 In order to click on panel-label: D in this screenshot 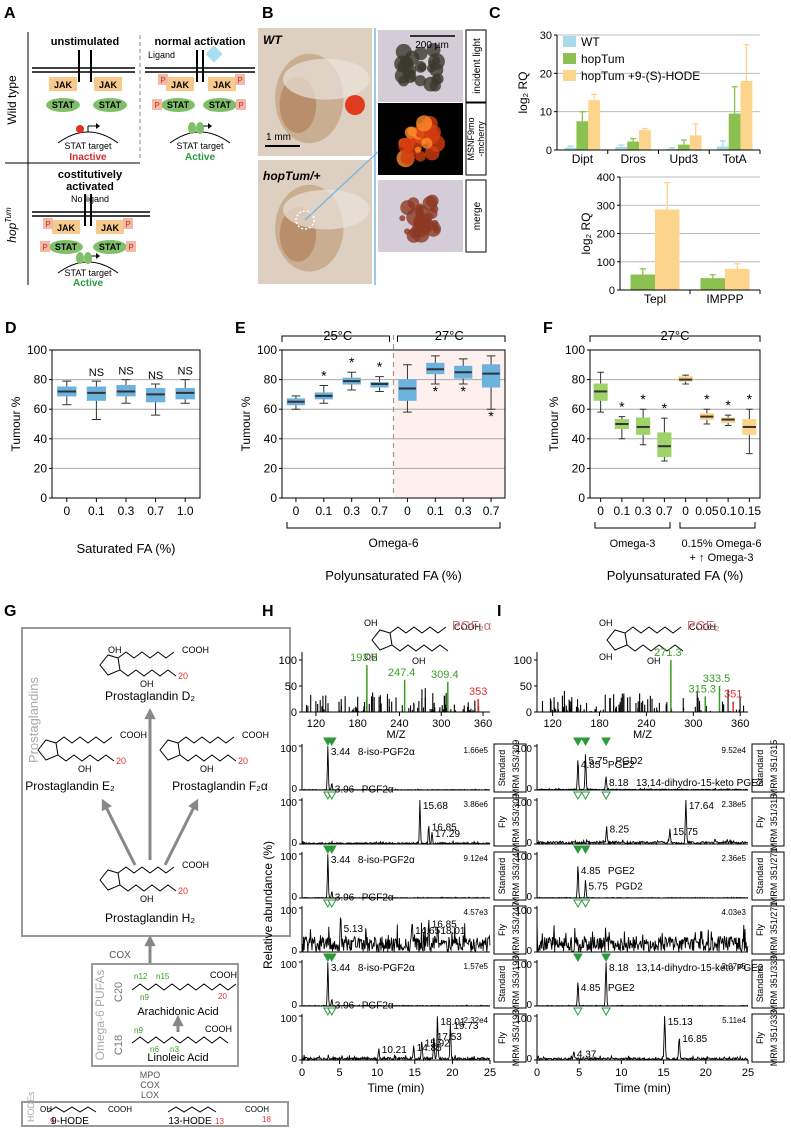, I will do `click(11, 328)`.